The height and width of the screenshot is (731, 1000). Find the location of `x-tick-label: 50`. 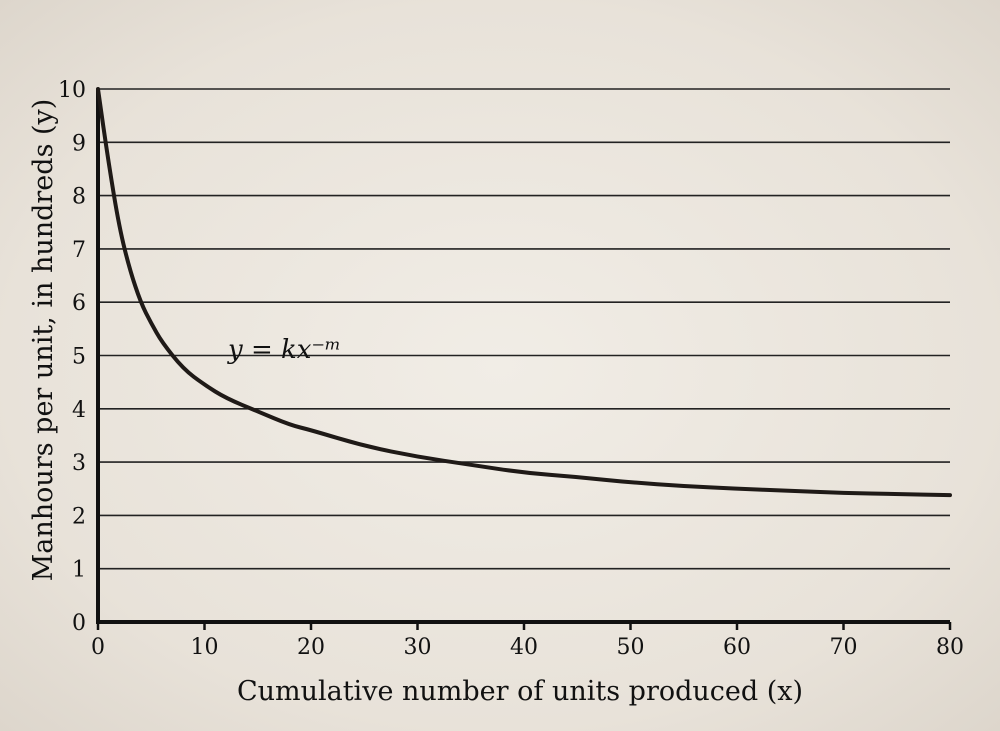

x-tick-label: 50 is located at coordinates (631, 647).